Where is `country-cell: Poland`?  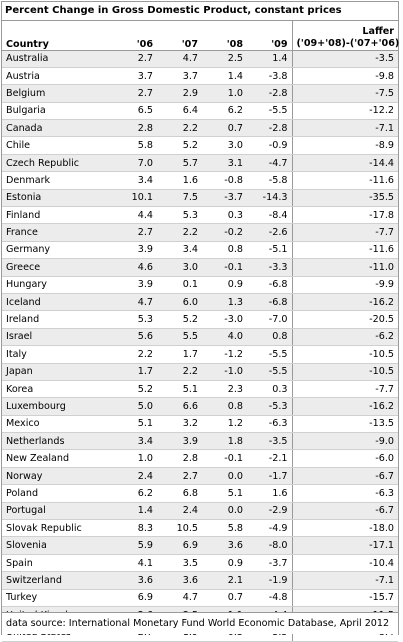
country-cell: Poland is located at coordinates (57, 493).